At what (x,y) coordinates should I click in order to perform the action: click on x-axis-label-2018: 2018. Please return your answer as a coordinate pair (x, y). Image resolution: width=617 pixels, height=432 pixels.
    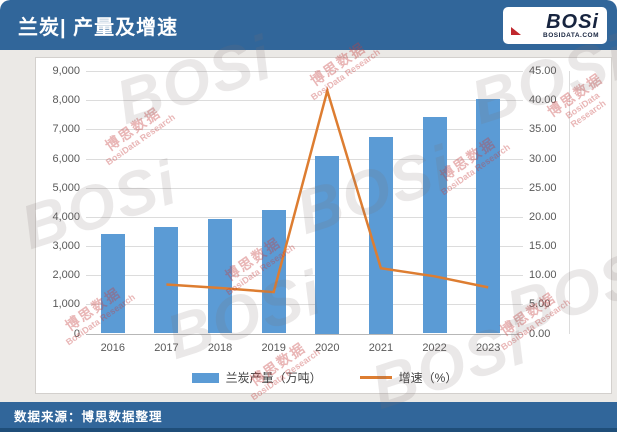
    Looking at the image, I should click on (220, 347).